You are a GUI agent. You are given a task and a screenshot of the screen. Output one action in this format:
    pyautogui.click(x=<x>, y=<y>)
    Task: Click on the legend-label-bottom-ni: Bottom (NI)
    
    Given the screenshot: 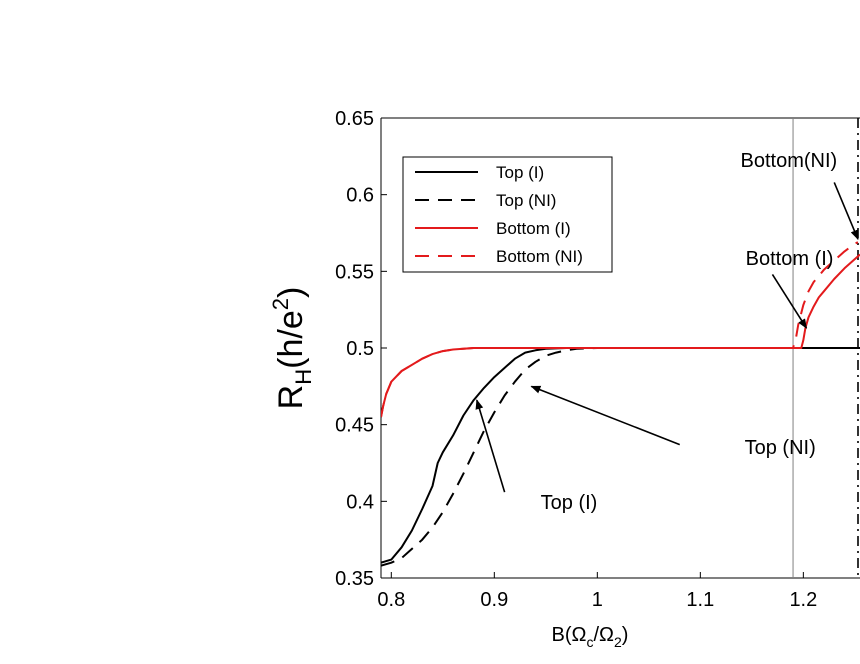 What is the action you would take?
    pyautogui.click(x=539, y=256)
    